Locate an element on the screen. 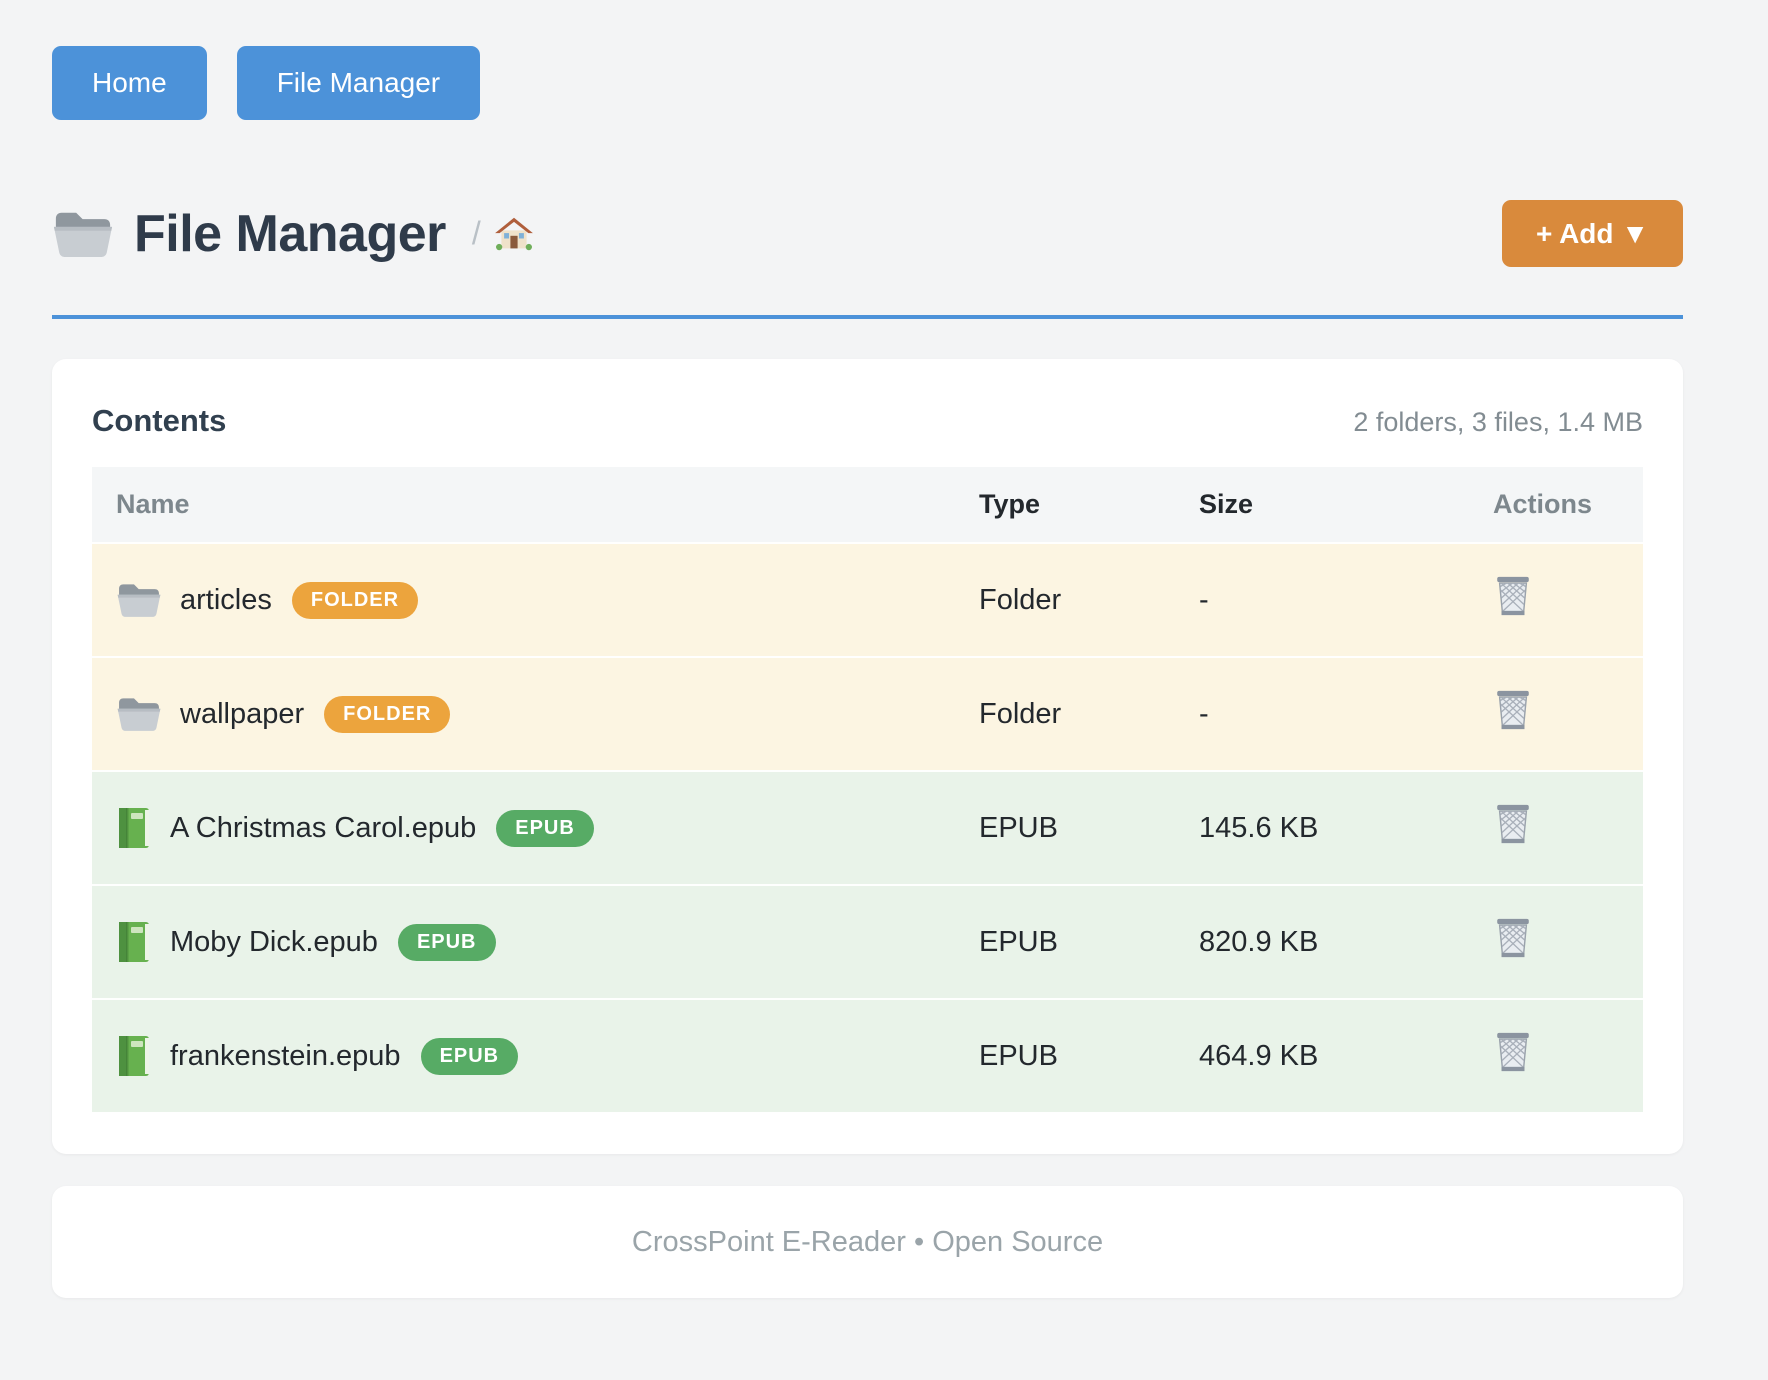 The height and width of the screenshot is (1380, 1768). title-group: File Manager / is located at coordinates (292, 234).